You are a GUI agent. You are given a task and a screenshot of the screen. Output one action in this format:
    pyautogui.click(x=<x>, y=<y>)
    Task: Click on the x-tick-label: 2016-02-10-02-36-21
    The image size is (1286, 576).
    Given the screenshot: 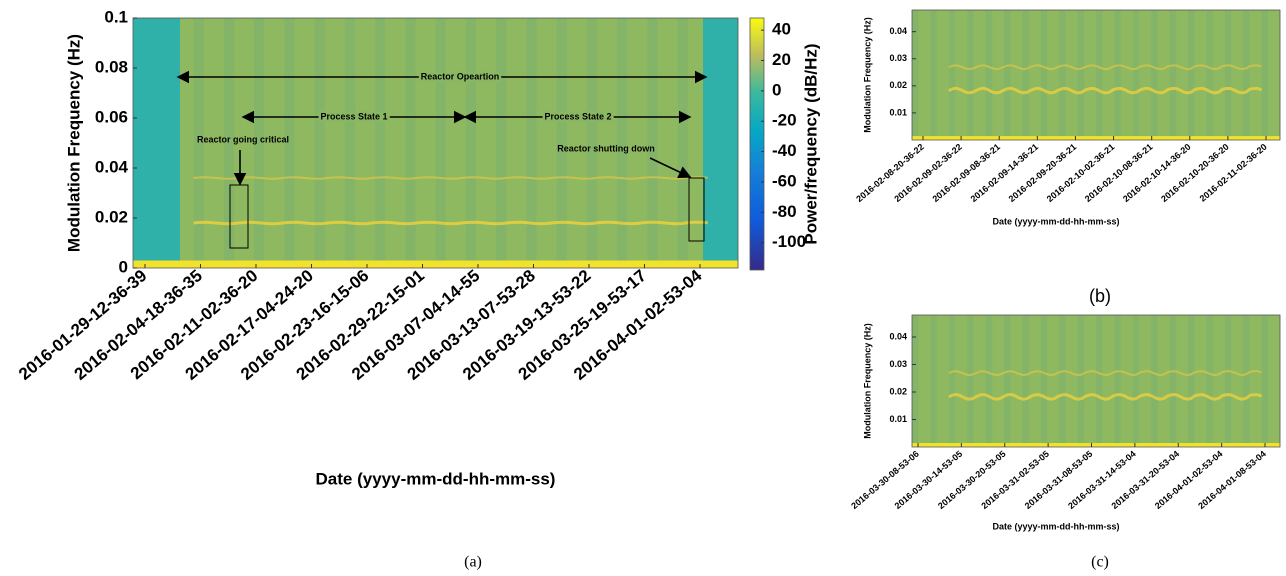 What is the action you would take?
    pyautogui.click(x=1081, y=173)
    